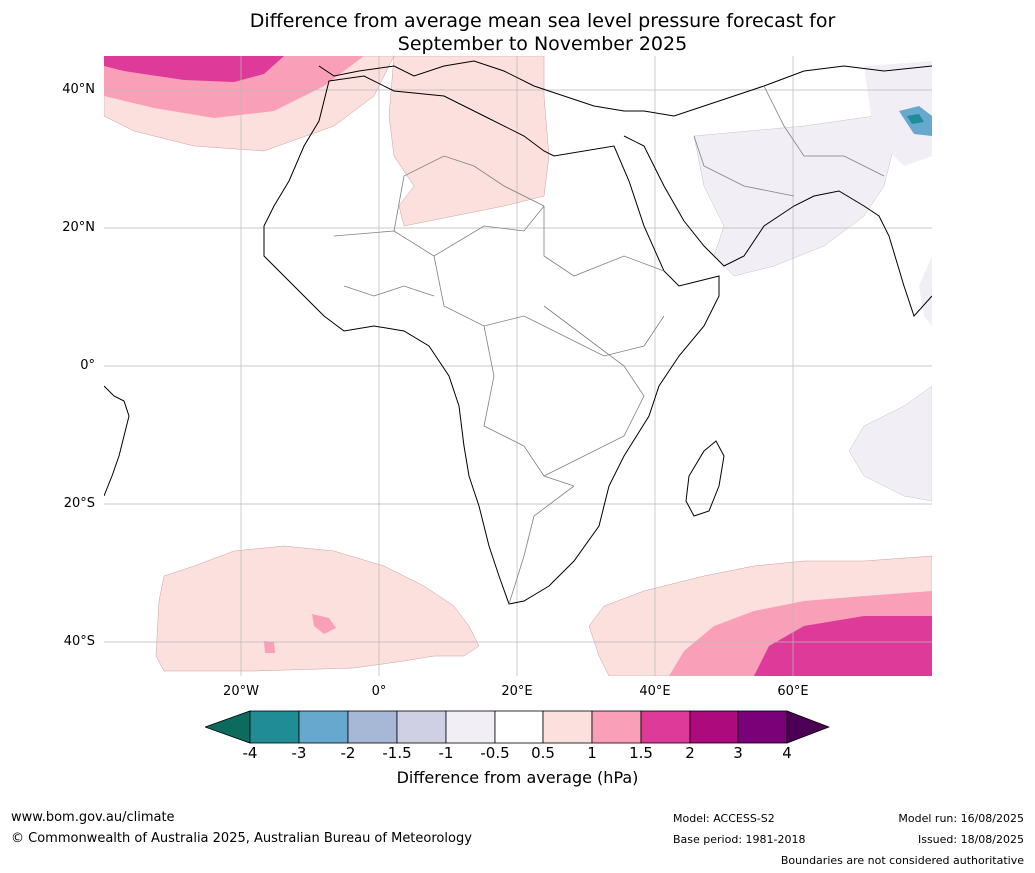  Describe the element at coordinates (421, 727) in the screenshot. I see `colorbar-bin-m15-m1` at that location.